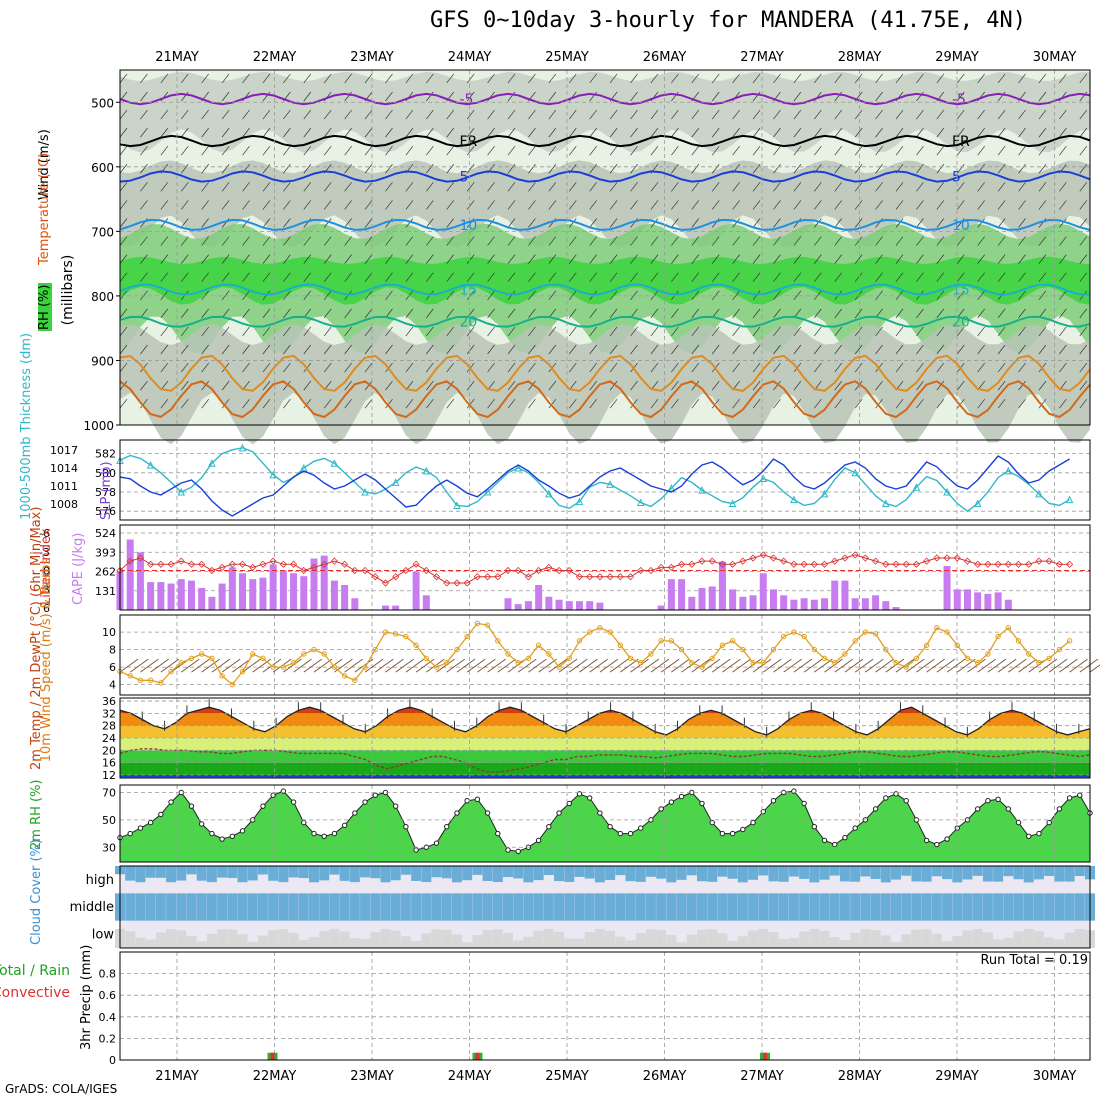 Image resolution: width=1100 pixels, height=1100 pixels. Describe the element at coordinates (105, 572) in the screenshot. I see `cape-tick: 262` at that location.